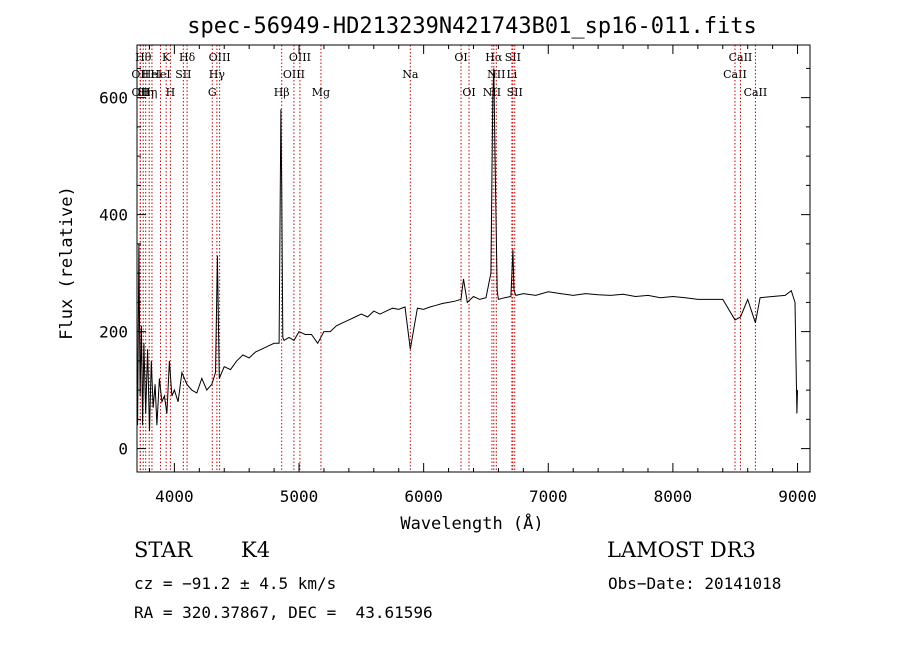  Describe the element at coordinates (187, 57) in the screenshot. I see `line-label-10: Hδ` at that location.